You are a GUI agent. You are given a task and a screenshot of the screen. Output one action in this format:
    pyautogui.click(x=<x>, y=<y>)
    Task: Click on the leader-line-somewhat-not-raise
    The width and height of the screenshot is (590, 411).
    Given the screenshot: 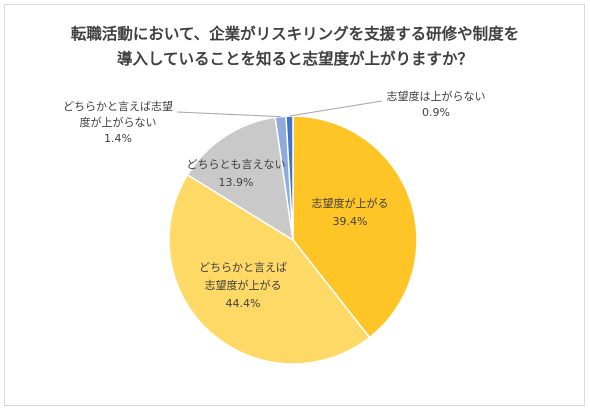 What is the action you would take?
    pyautogui.click(x=228, y=114)
    